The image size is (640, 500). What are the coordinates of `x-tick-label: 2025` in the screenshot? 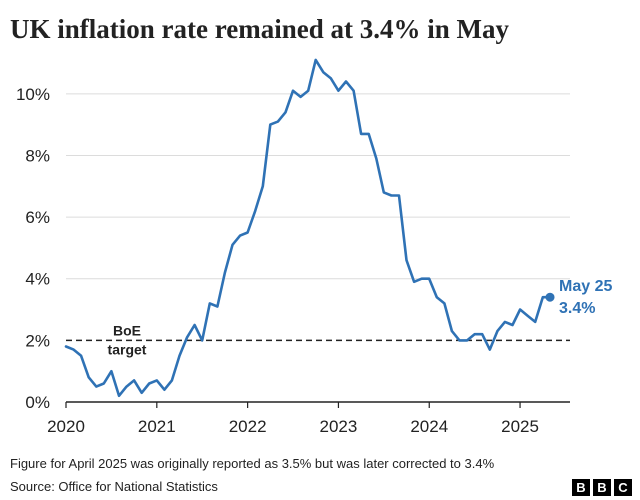 It's located at (520, 426).